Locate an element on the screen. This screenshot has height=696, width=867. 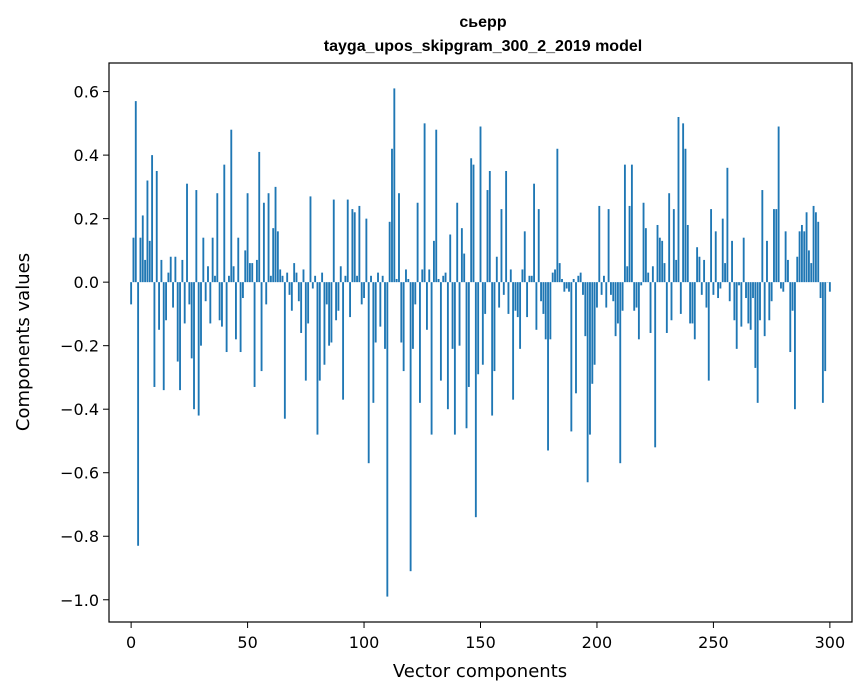
y-tick-label: 0.4 is located at coordinates (86, 155).